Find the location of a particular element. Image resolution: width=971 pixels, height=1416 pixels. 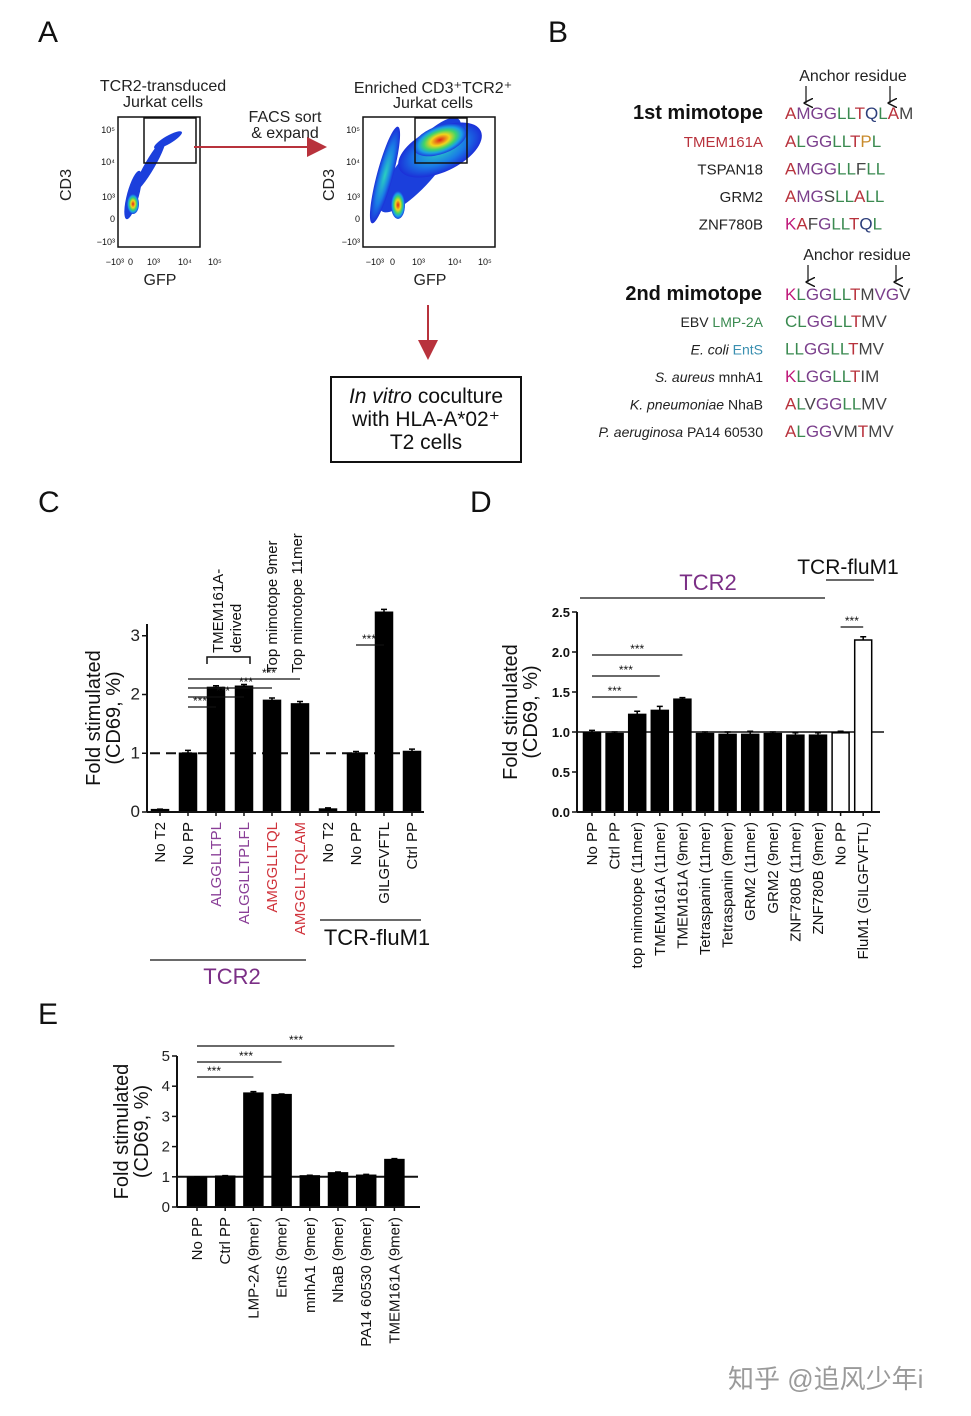

species-name: S. aureus is located at coordinates (687, 377).